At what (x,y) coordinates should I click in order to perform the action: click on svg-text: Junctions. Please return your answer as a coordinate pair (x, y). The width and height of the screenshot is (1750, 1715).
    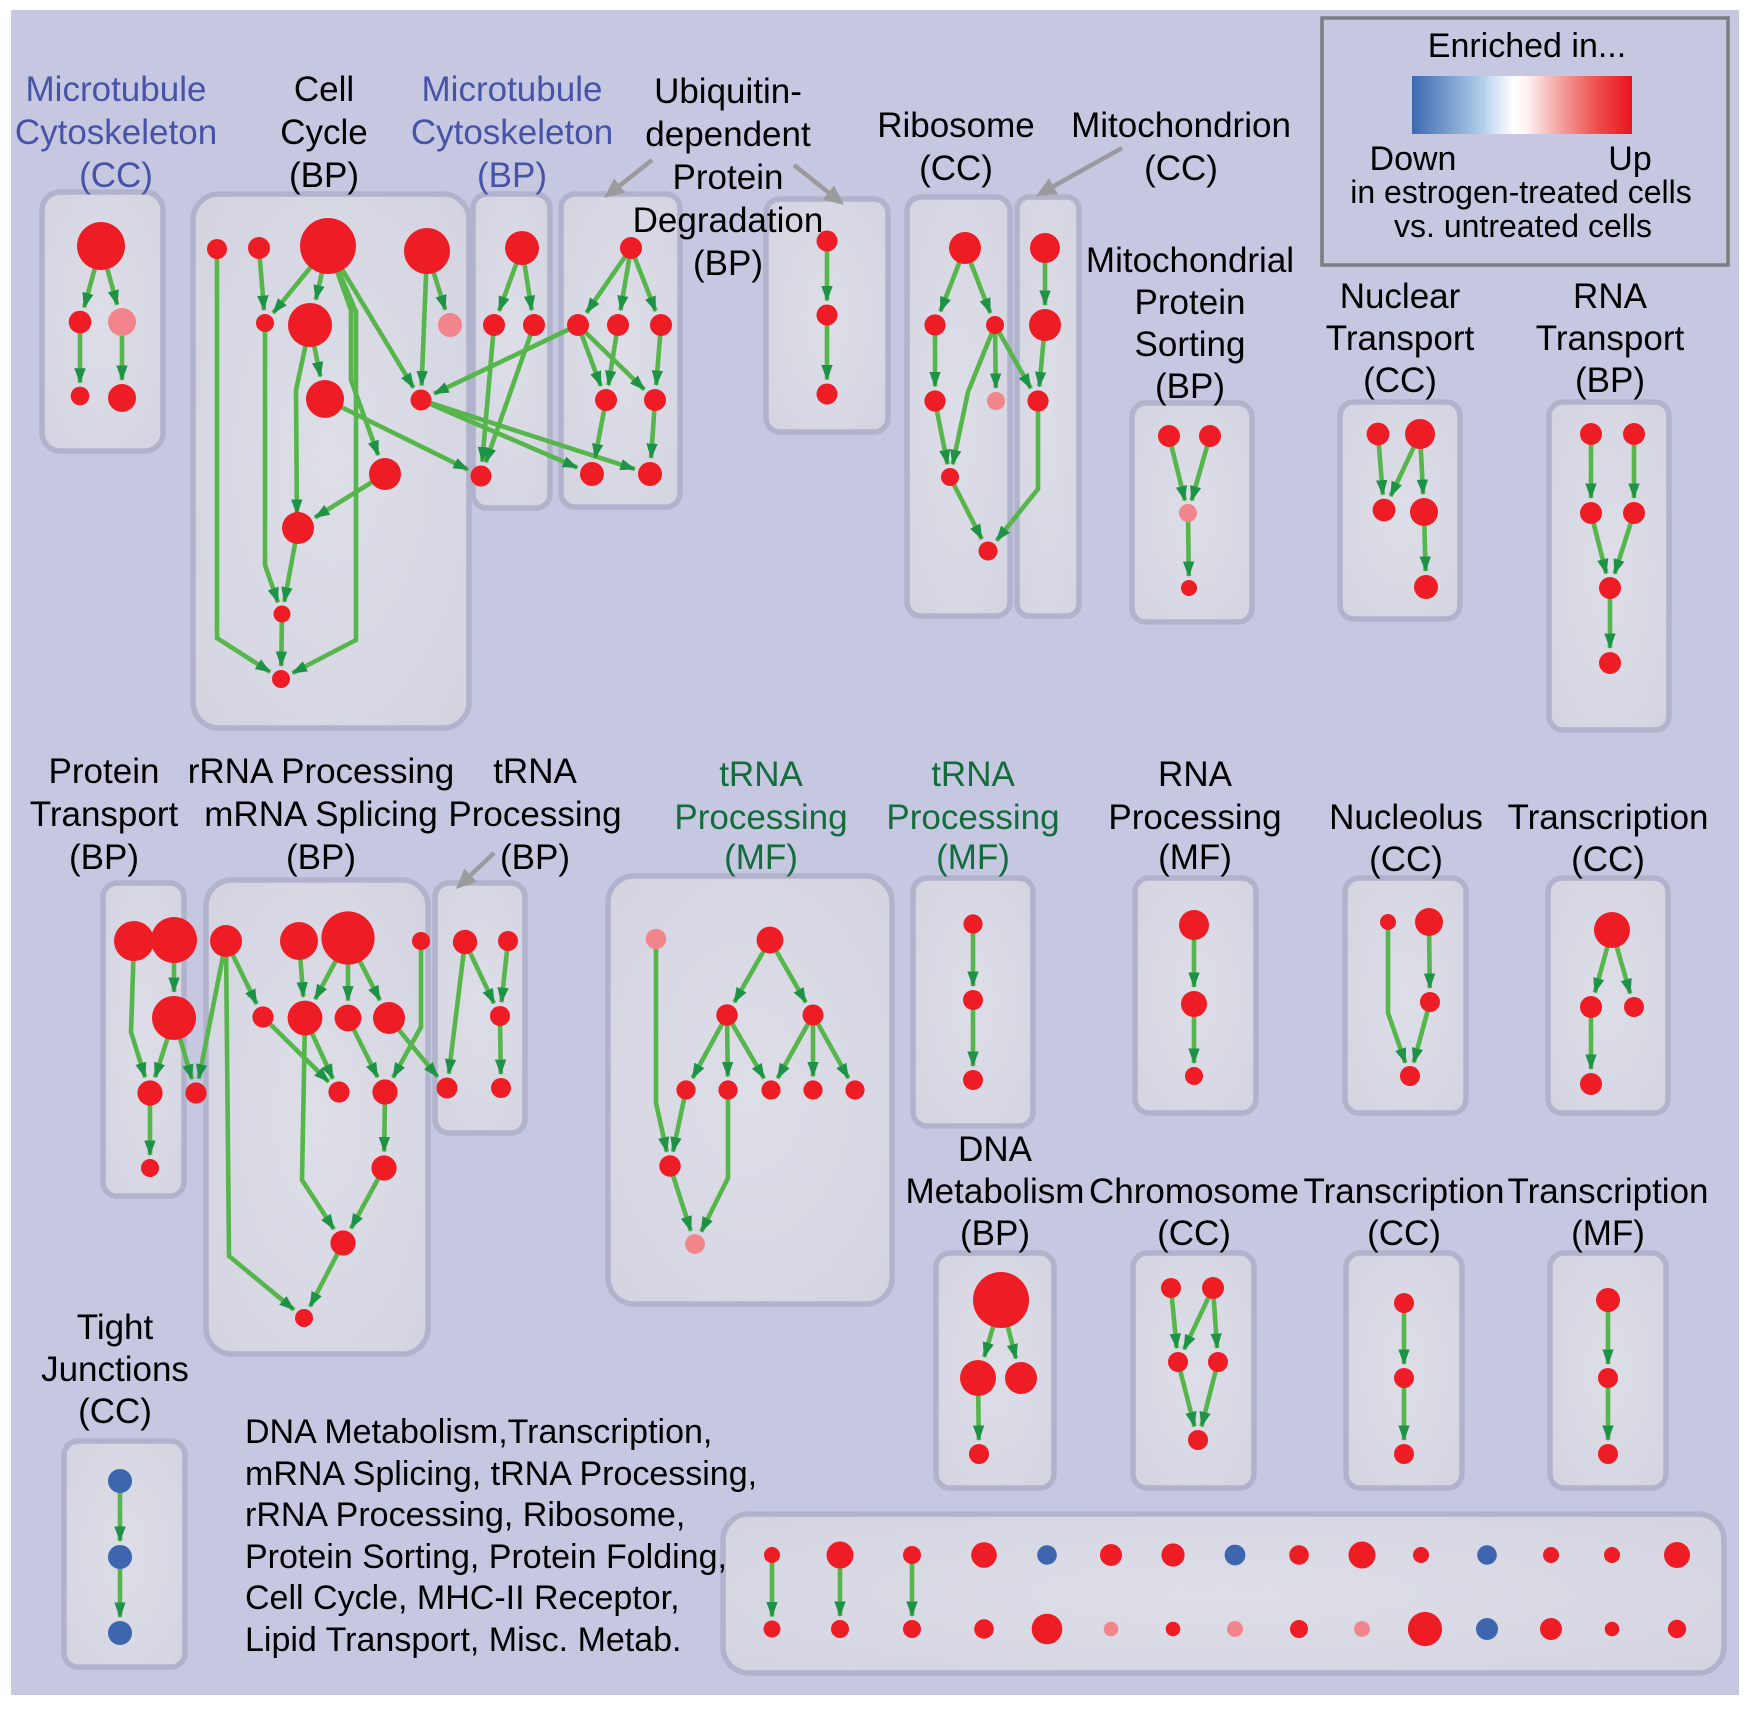
    Looking at the image, I should click on (115, 1369).